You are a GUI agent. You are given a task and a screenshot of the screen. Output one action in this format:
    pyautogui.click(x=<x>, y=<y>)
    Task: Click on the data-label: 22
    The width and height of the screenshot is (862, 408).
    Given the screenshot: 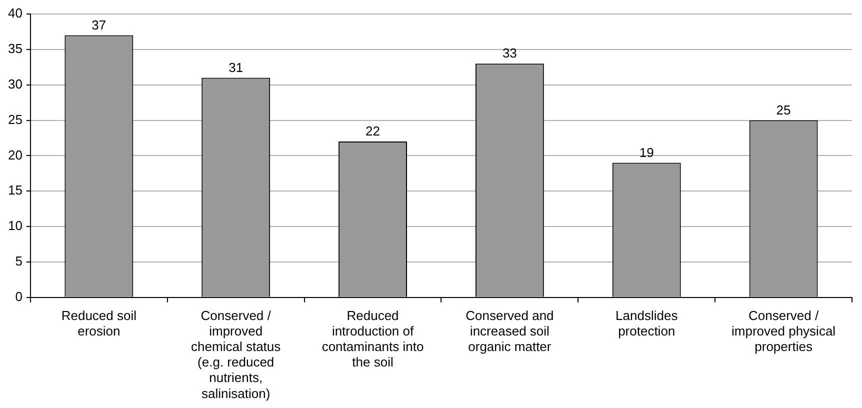 What is the action you would take?
    pyautogui.click(x=373, y=131)
    